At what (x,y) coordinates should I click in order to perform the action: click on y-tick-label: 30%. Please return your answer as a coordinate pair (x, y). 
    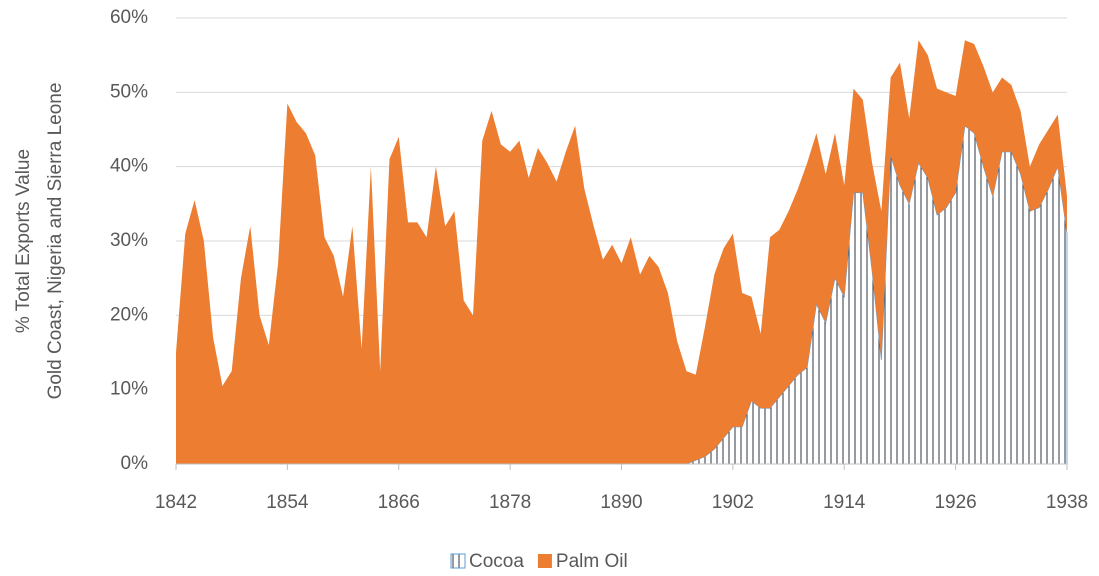
    Looking at the image, I should click on (129, 240).